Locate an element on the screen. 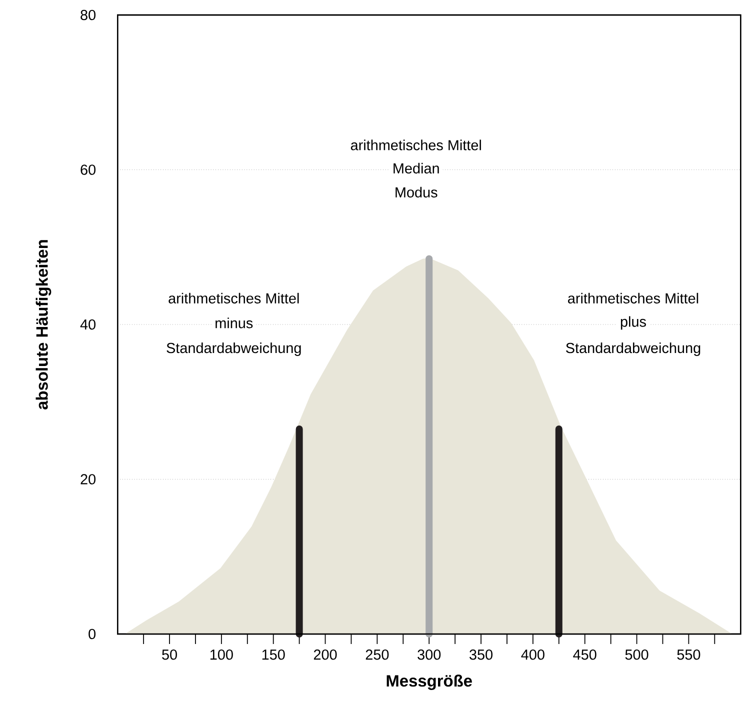 Image resolution: width=751 pixels, height=725 pixels. annotation: minus is located at coordinates (234, 323).